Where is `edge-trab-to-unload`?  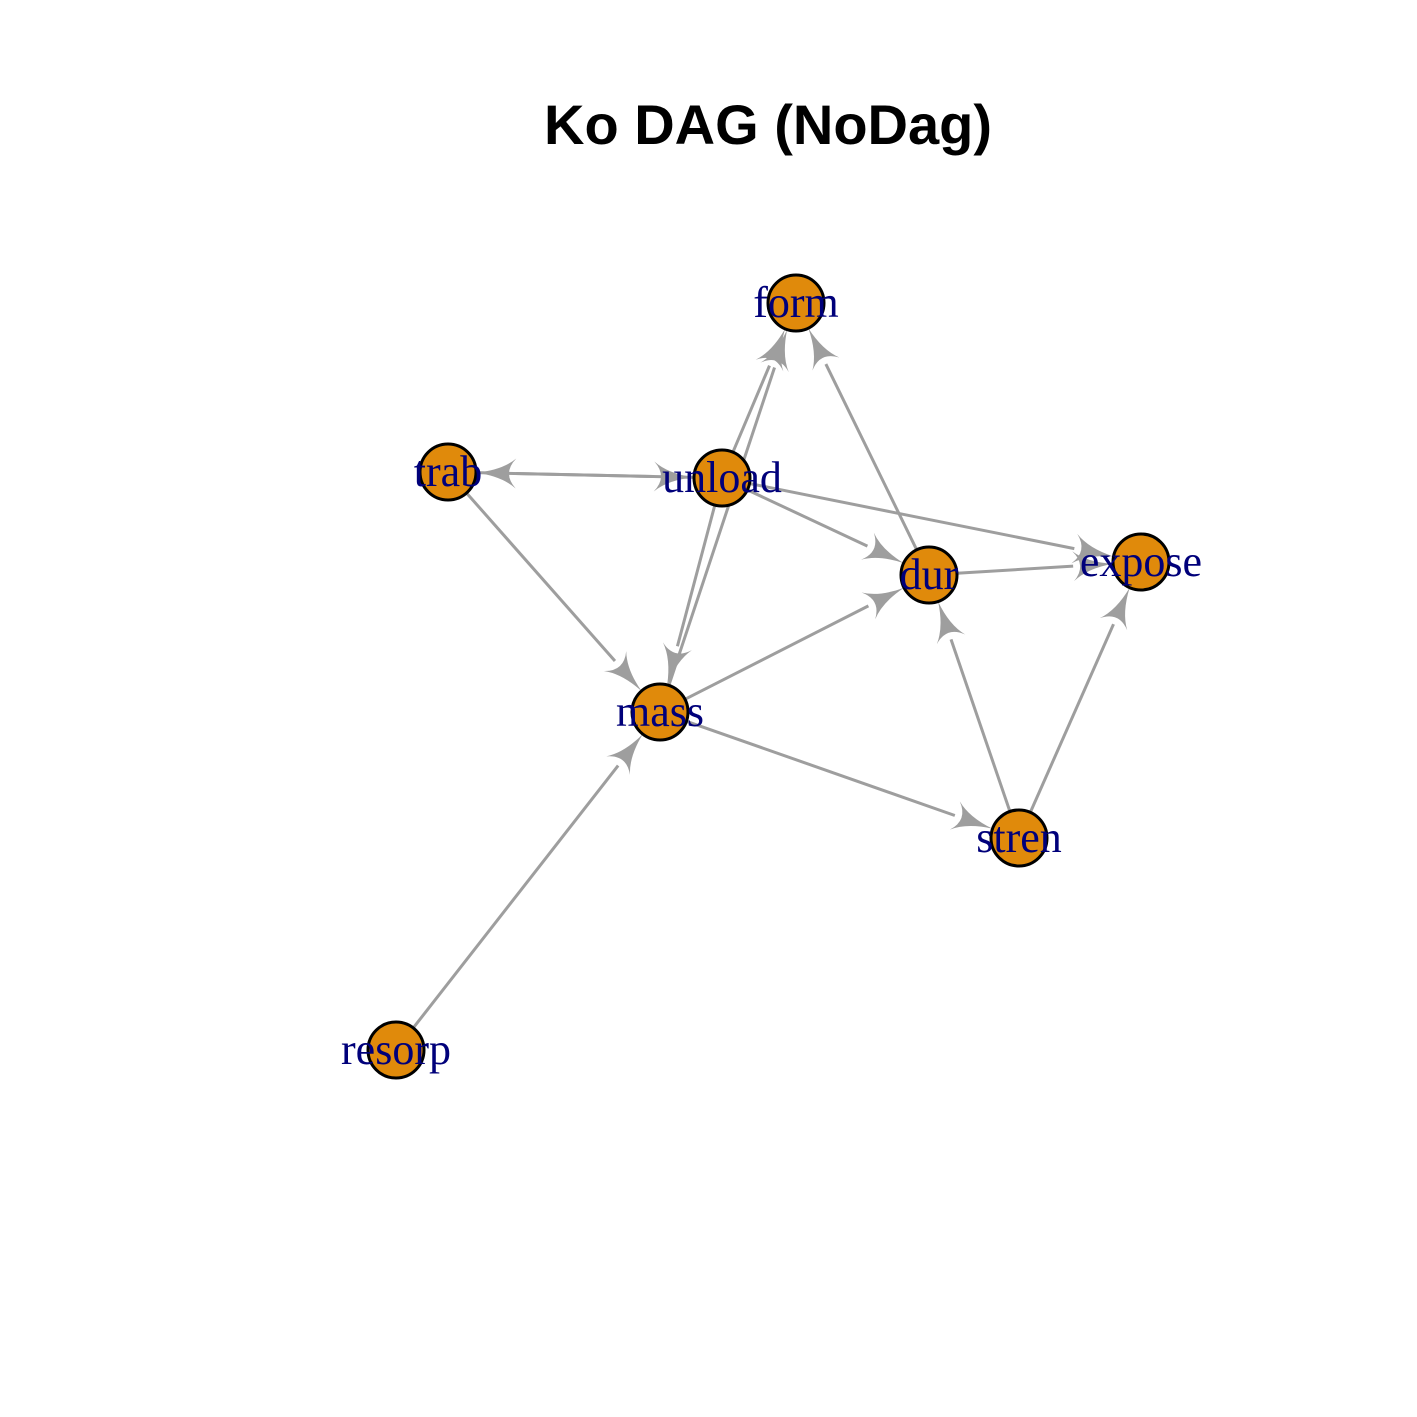 edge-trab-to-unload is located at coordinates (585, 476).